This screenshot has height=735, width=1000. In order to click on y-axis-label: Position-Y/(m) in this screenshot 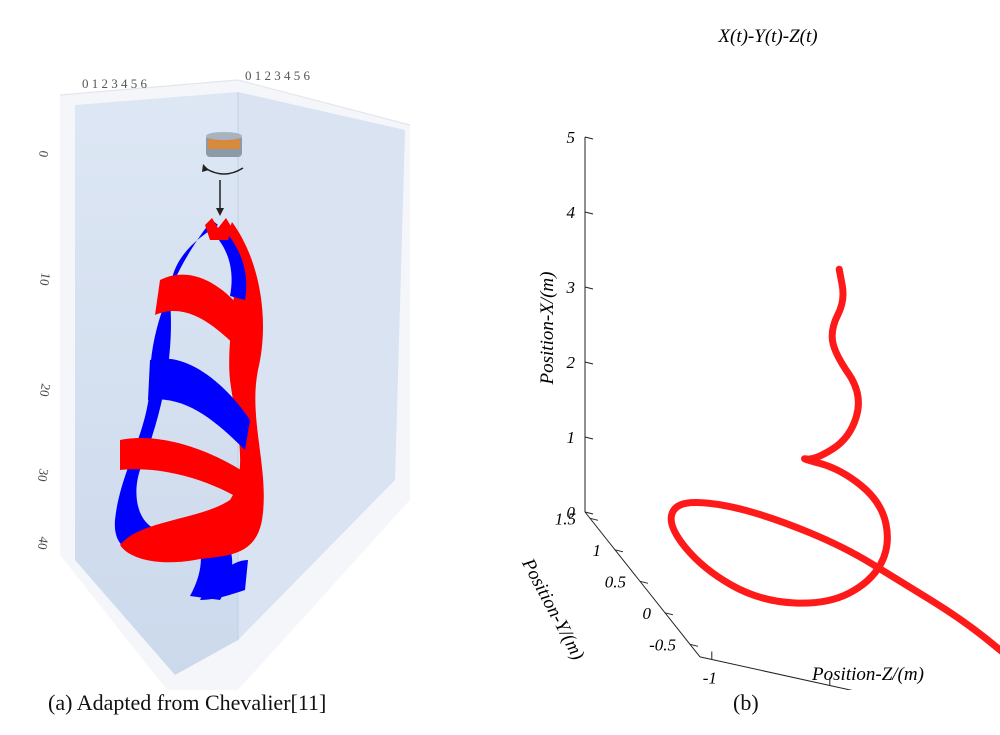, I will do `click(553, 609)`.